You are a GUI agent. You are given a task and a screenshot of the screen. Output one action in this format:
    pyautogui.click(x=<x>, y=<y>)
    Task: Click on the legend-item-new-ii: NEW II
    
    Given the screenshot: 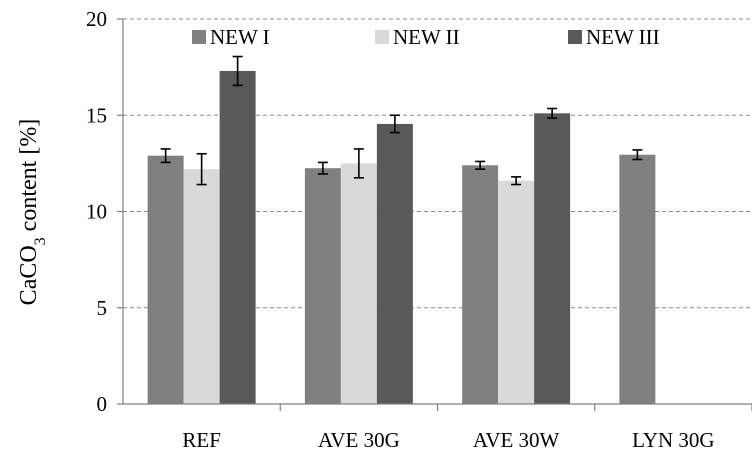 What is the action you would take?
    pyautogui.click(x=417, y=37)
    